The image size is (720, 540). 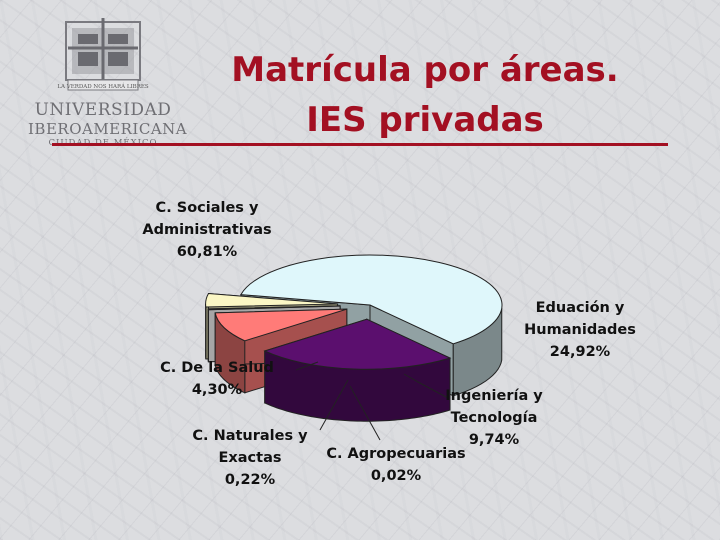 I want to click on leader-lines, so click(x=372, y=401).